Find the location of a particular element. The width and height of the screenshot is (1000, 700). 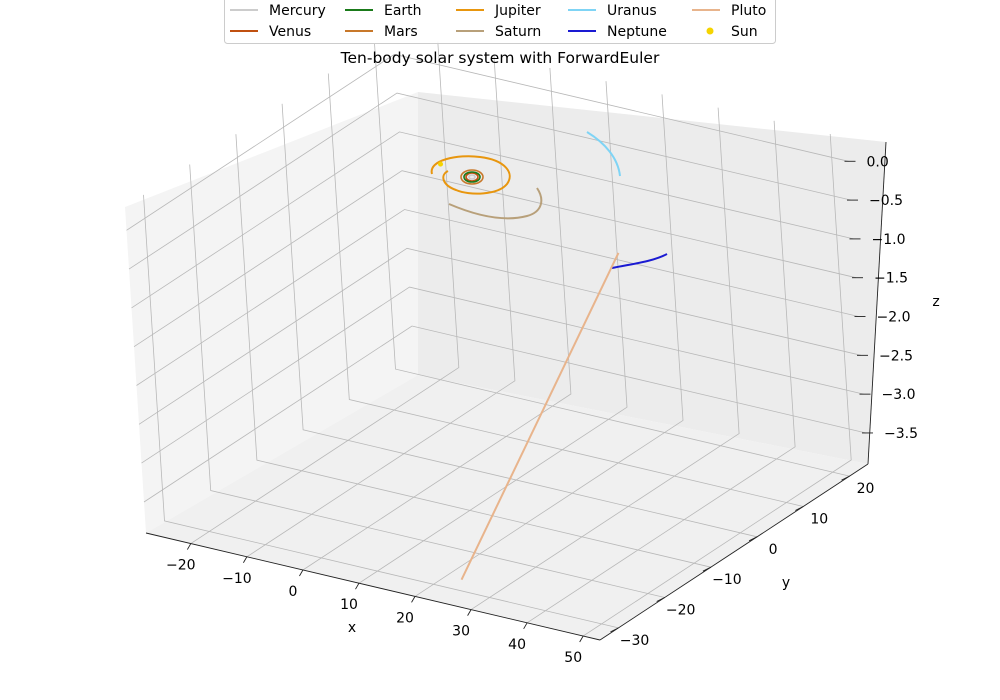

venus-trajectory is located at coordinates (472, 177).